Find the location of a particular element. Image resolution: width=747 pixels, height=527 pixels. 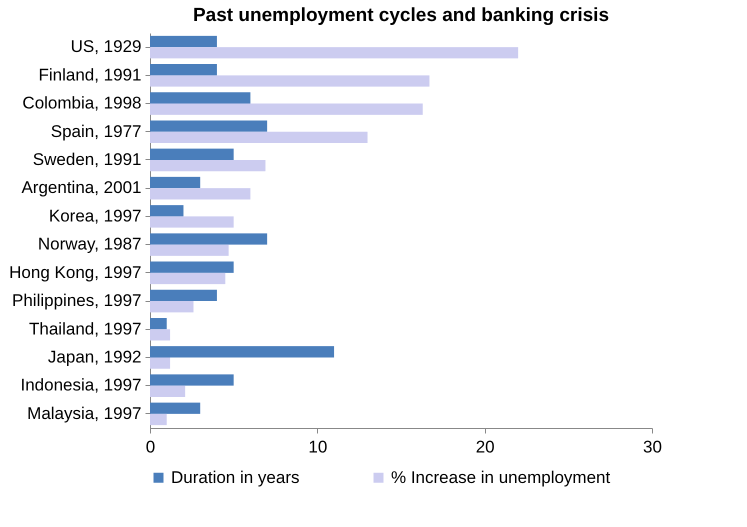

legend-label: Duration in years is located at coordinates (235, 477).